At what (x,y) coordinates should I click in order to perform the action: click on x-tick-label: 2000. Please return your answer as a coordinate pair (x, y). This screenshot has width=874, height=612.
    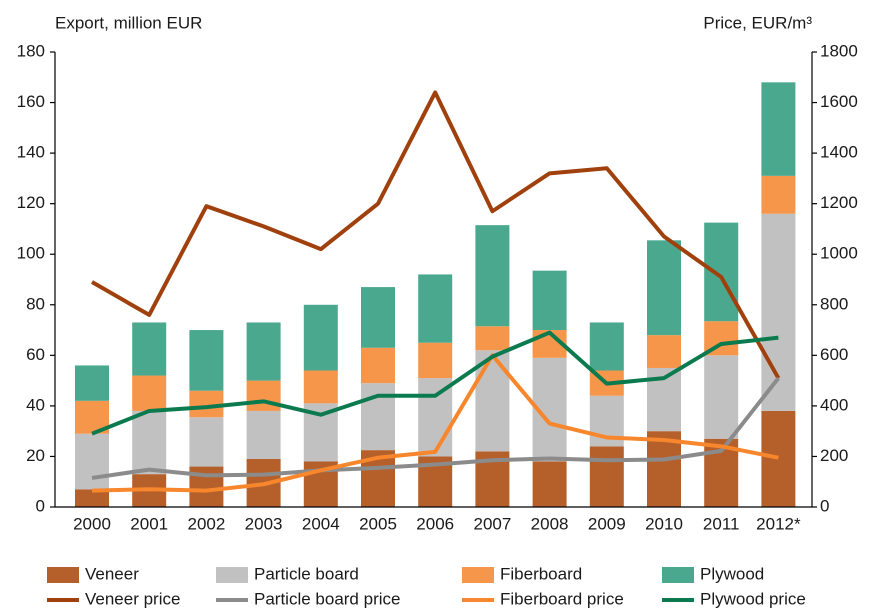
    Looking at the image, I should click on (92, 523).